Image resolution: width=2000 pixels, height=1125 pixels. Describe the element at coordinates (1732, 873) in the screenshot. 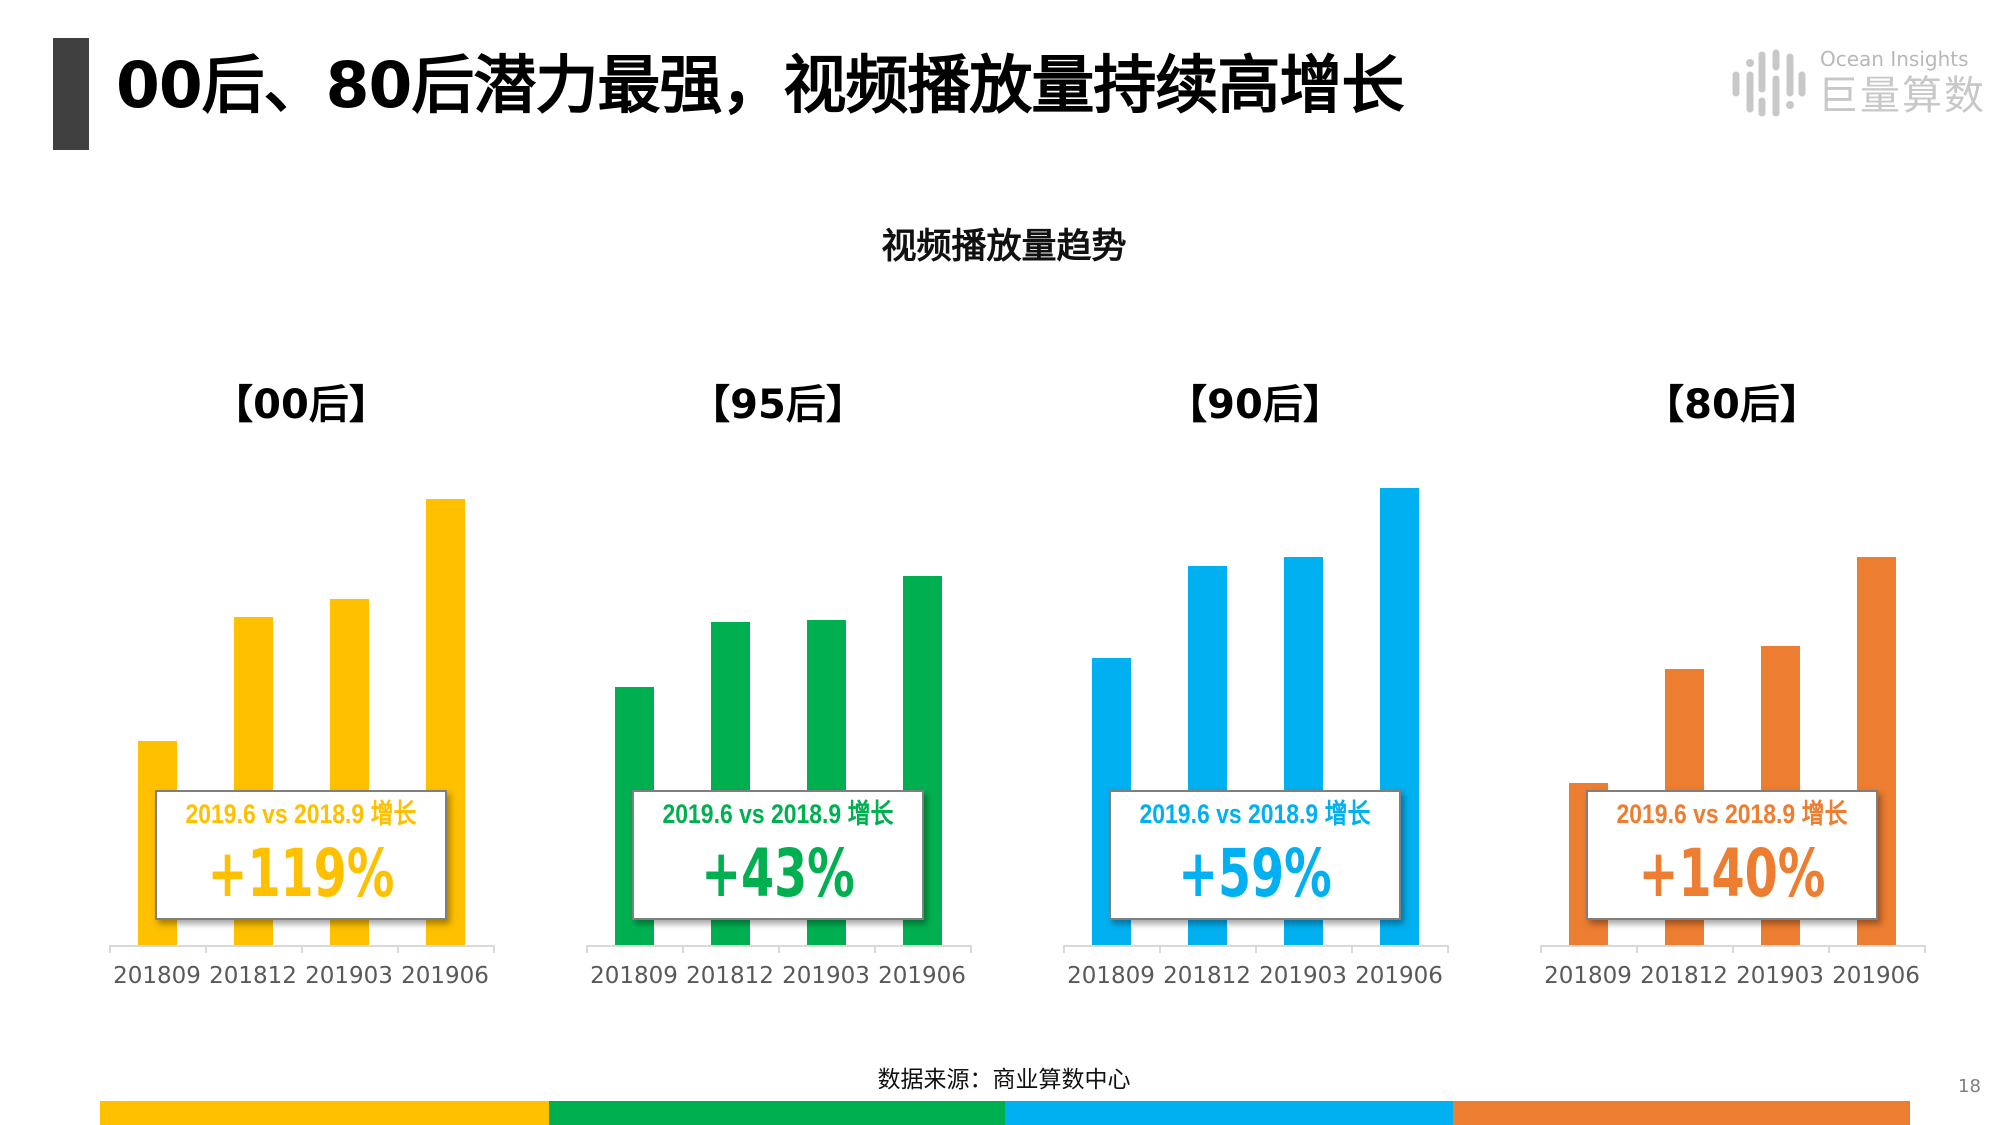

I see `growth-callout-value: +140%` at that location.